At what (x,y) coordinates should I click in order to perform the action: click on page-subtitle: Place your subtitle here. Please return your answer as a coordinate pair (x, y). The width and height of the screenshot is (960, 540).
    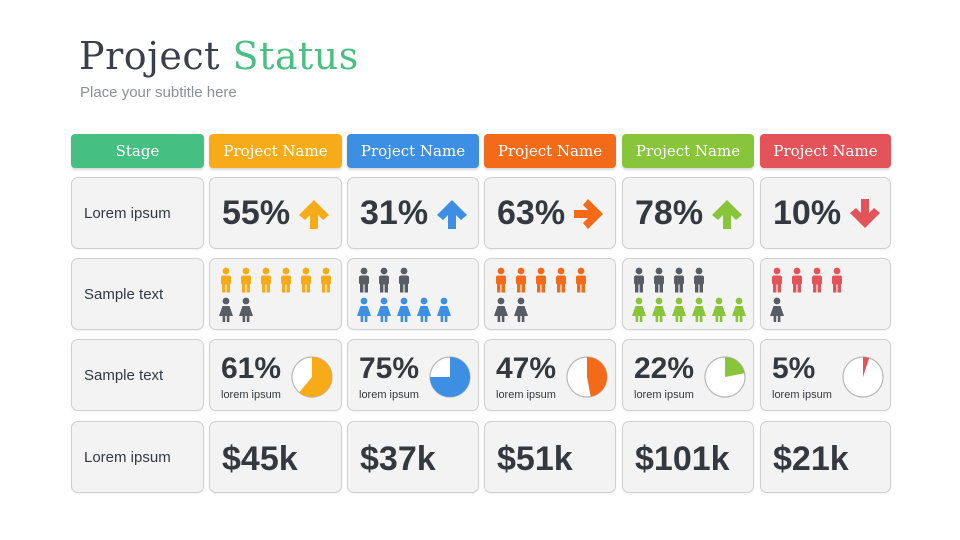
    Looking at the image, I should click on (158, 92).